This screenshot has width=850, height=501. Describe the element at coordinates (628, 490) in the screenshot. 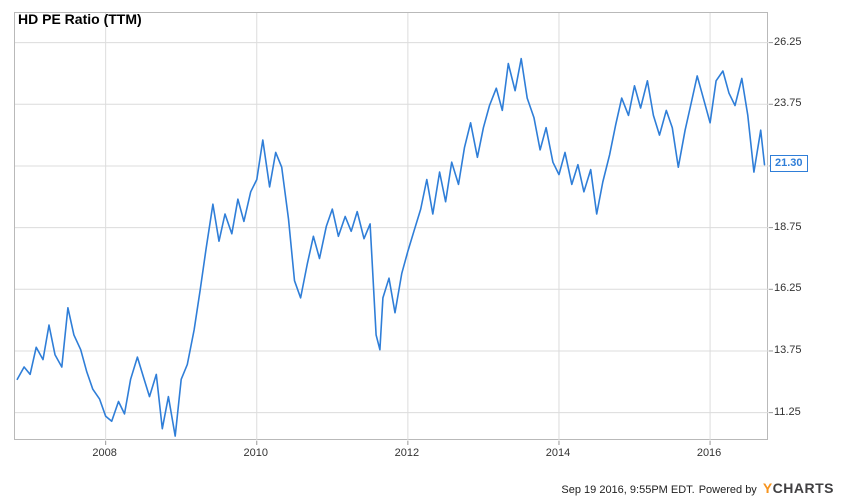

I see `footer-timestamp: Sep 19 2016, 9:55PM EDT.` at that location.